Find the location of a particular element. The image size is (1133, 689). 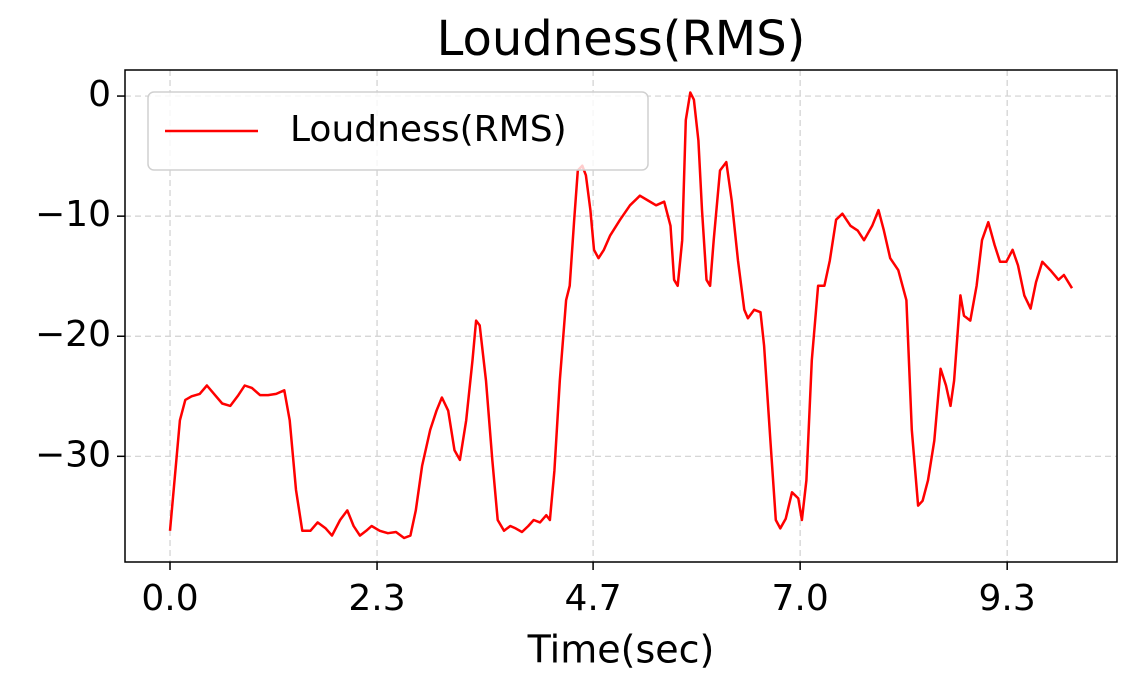

x-tick-label: 2.3 is located at coordinates (376, 598).